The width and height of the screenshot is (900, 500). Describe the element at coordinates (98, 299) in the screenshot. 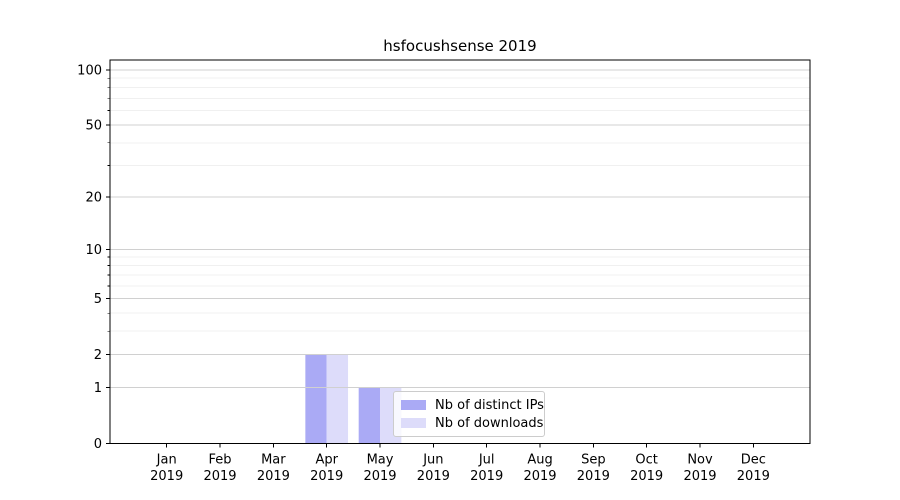

I see `y-tick-label: 5` at that location.